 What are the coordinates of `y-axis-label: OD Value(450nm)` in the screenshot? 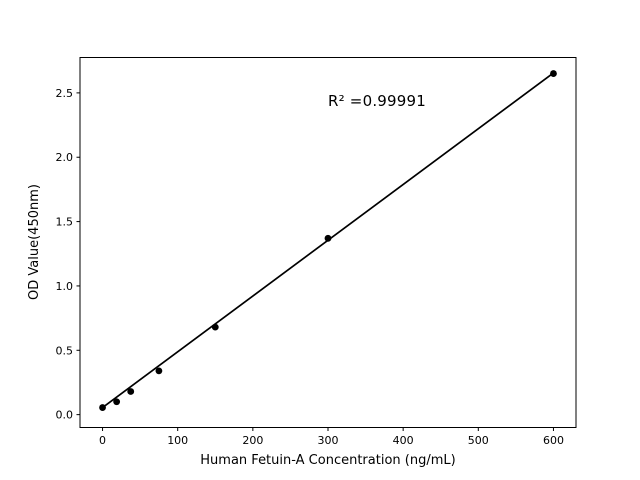 It's located at (34, 242).